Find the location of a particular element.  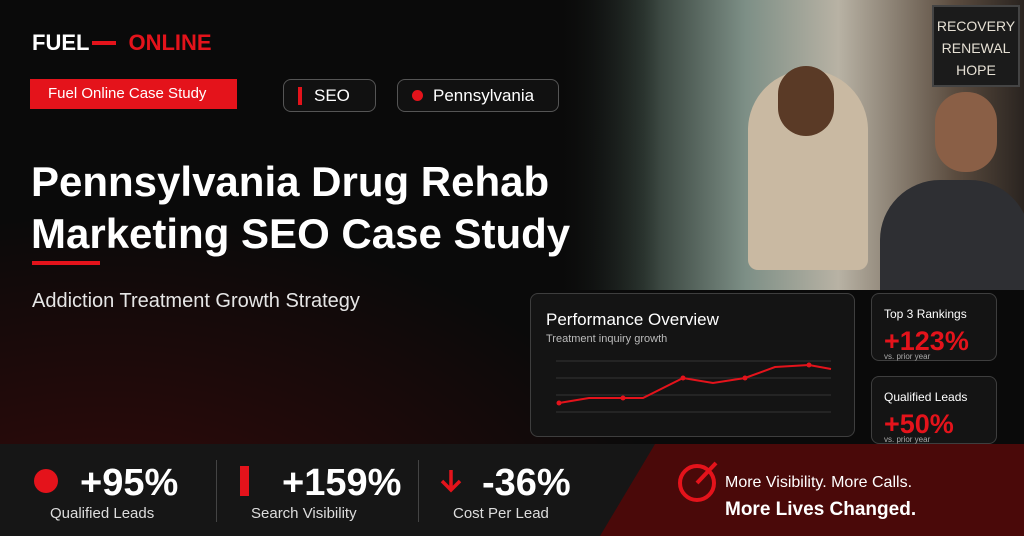

sign: RECOVERY RENEWAL HOPE is located at coordinates (976, 46).